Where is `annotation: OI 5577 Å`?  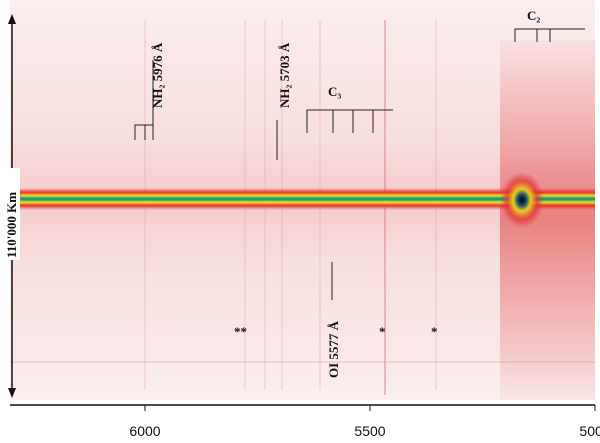
annotation: OI 5577 Å is located at coordinates (333, 349).